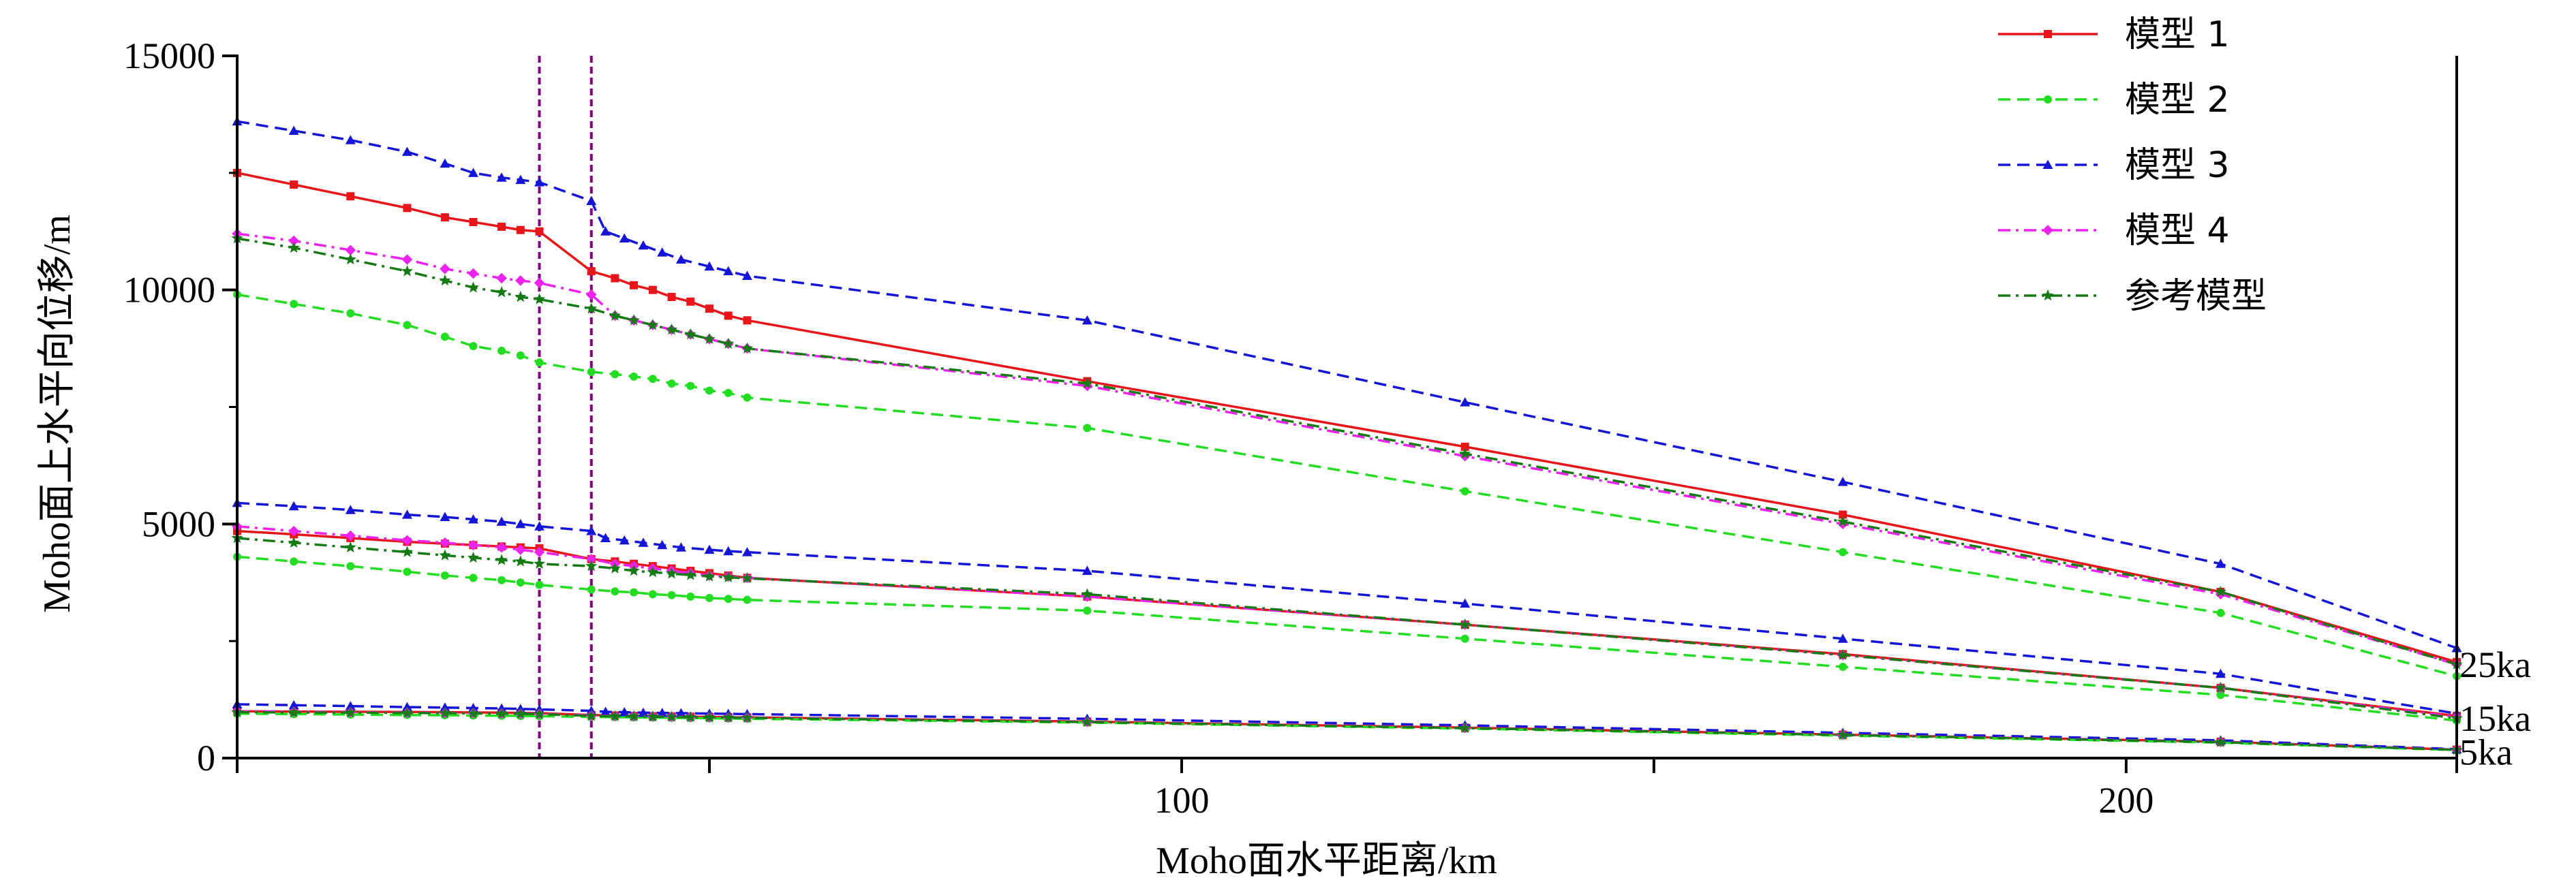 Image resolution: width=2576 pixels, height=895 pixels. What do you see at coordinates (2125, 800) in the screenshot?
I see `x-tick-label-2: 200` at bounding box center [2125, 800].